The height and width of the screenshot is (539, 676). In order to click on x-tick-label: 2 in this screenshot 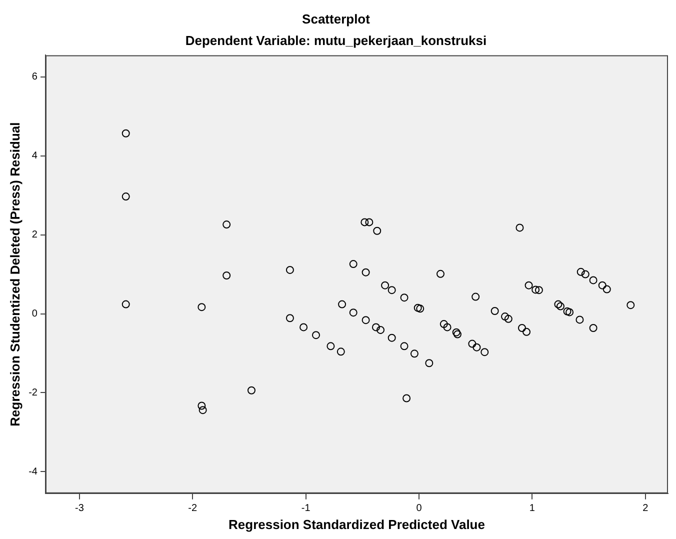, I will do `click(645, 508)`.